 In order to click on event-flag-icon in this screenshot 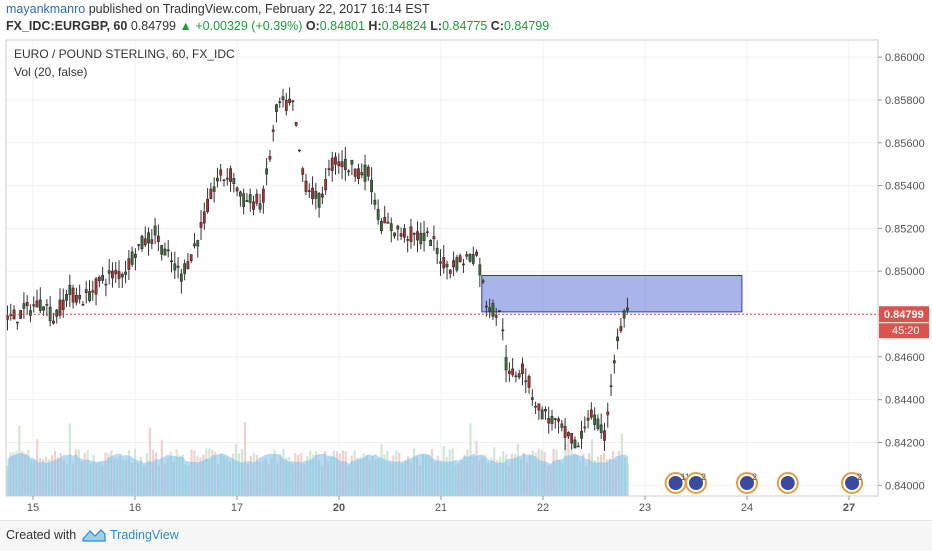, I will do `click(787, 483)`.